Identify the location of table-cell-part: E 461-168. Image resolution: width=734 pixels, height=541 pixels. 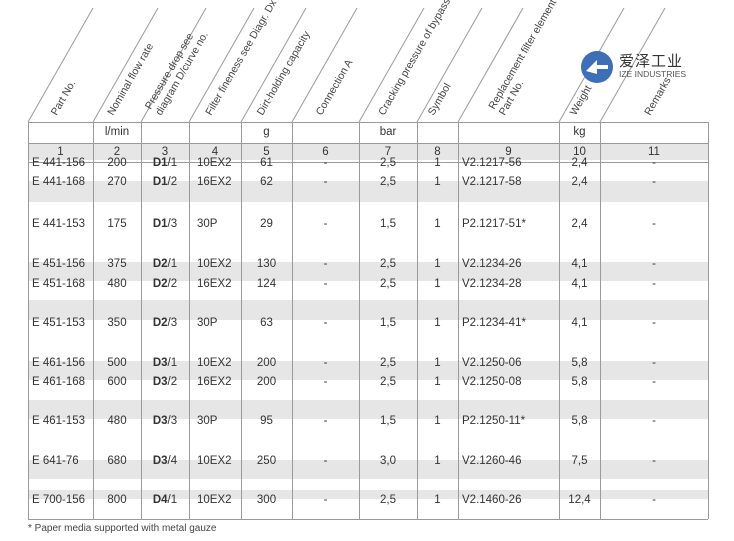
(59, 382).